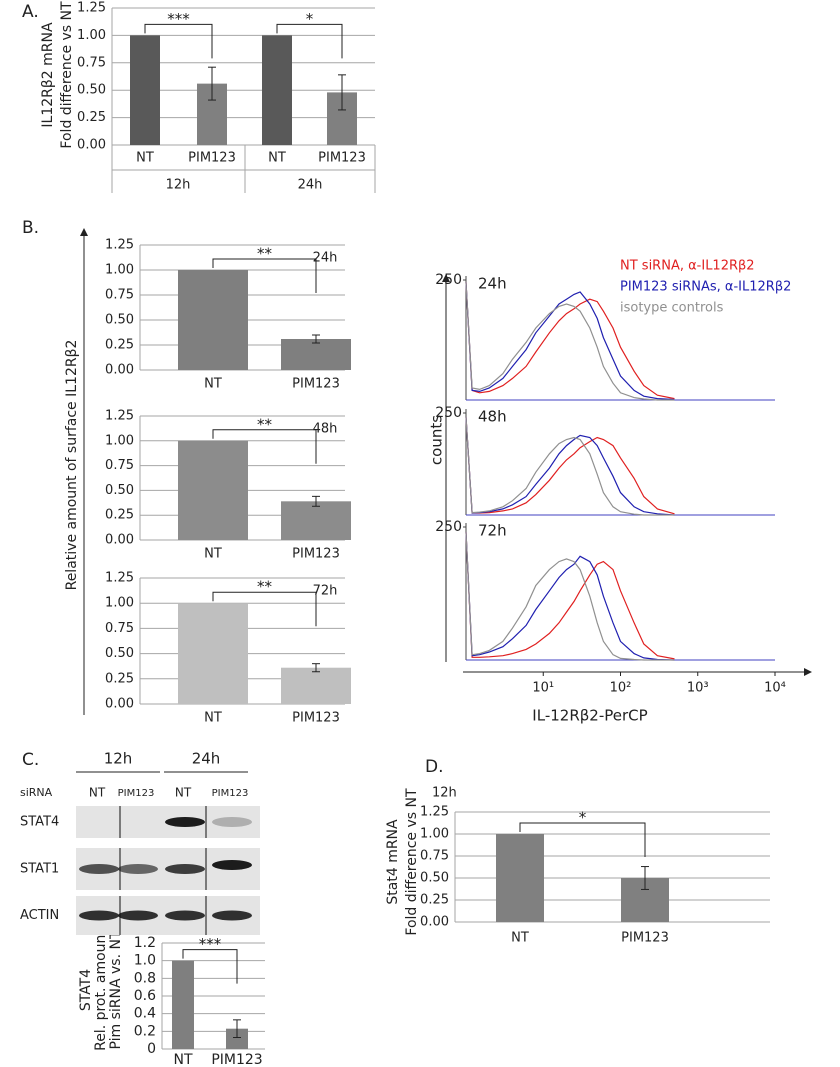 The image size is (840, 1067). I want to click on y-tick-label: 0.4, so click(145, 1014).